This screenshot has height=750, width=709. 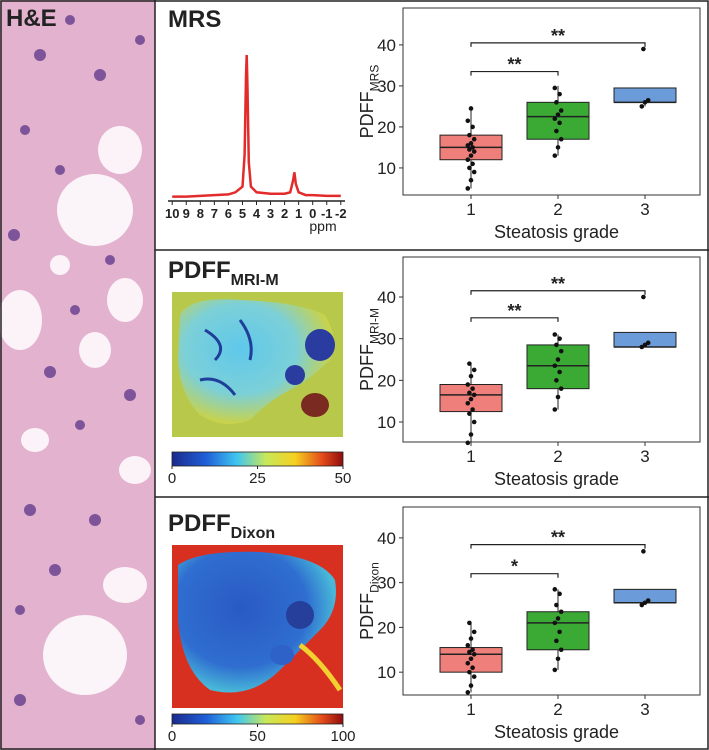 I want to click on colorbar-tick-label: 50, so click(x=257, y=736).